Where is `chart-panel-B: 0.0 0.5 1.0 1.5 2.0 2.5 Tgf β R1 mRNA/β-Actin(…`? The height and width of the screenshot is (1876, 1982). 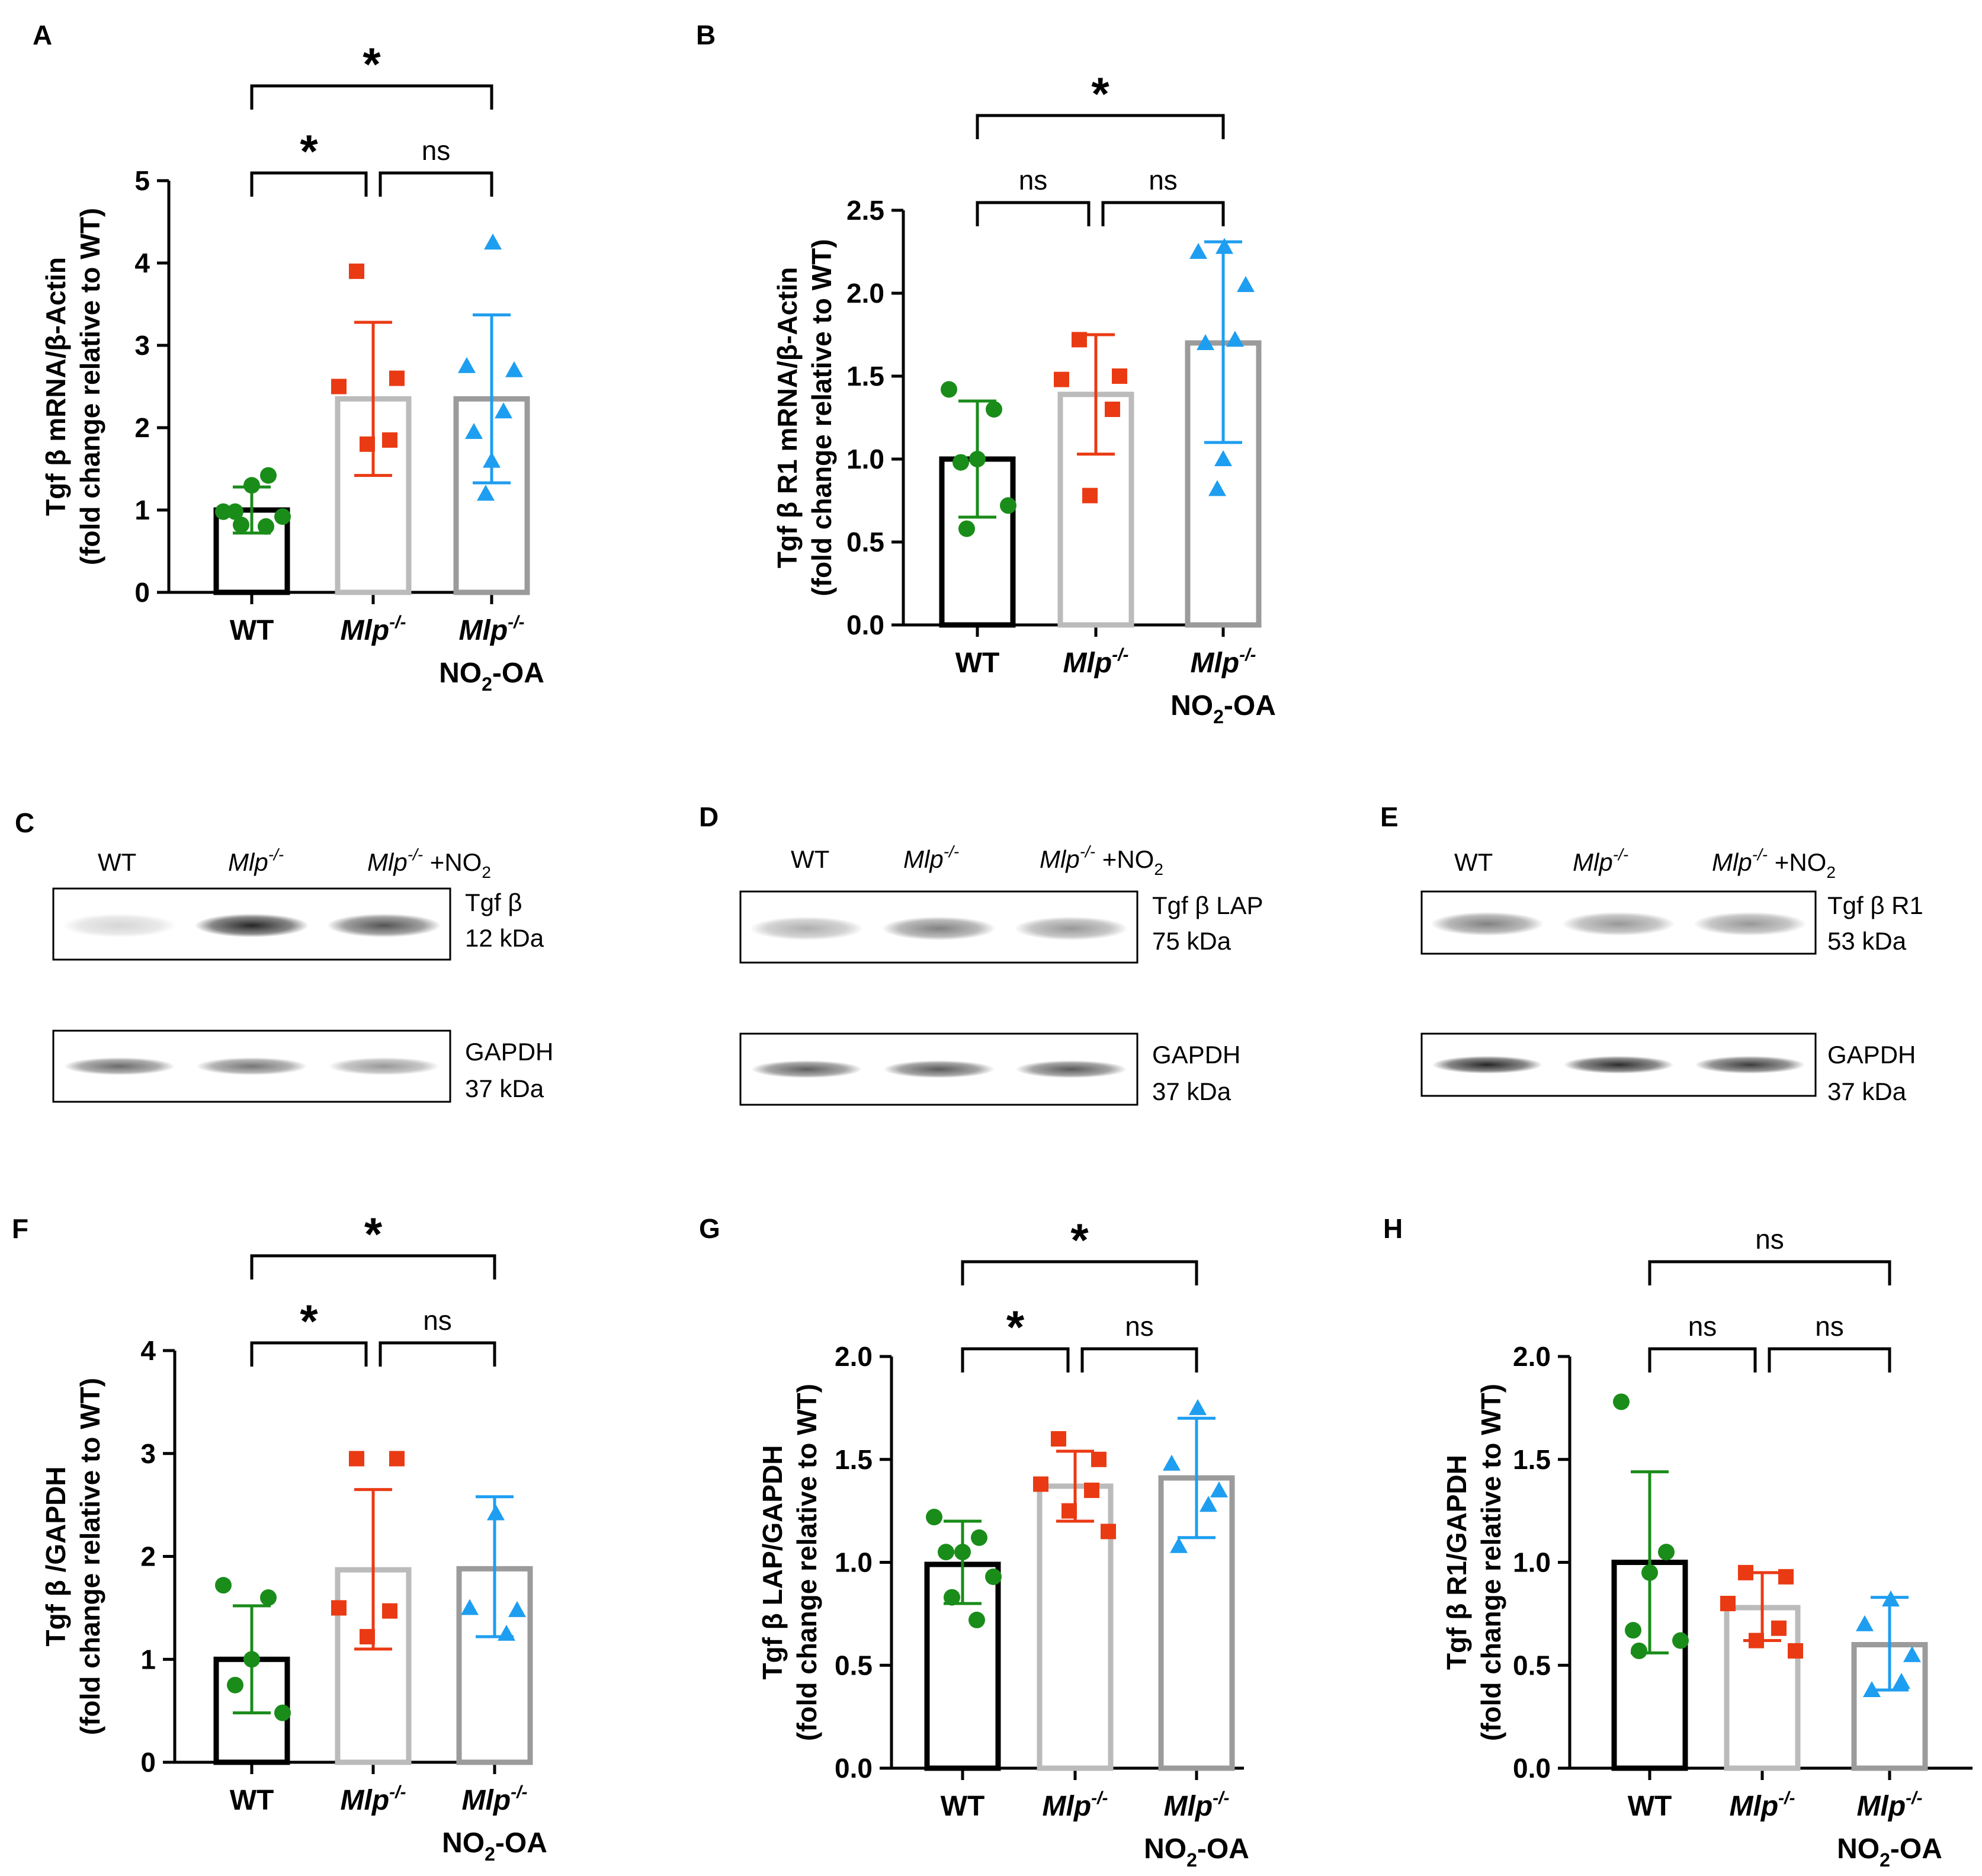
chart-panel-B: 0.0 0.5 1.0 1.5 2.0 2.5 Tgf β R1 mRNA/β-Actin(… is located at coordinates (1024, 398).